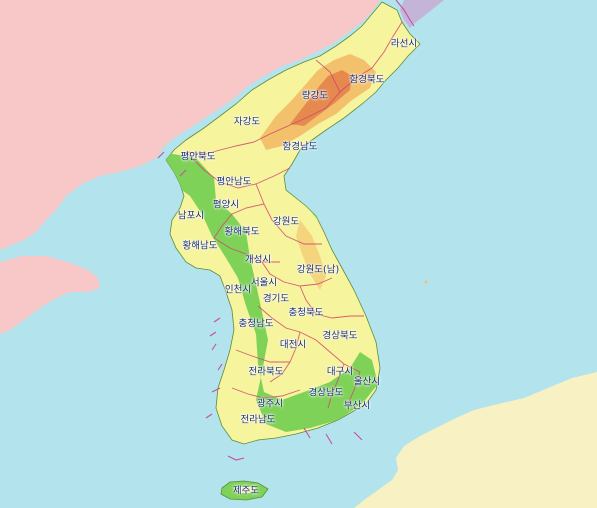 The image size is (597, 508). Describe the element at coordinates (226, 205) in the screenshot. I see `label-pyongyang: 평양시` at that location.